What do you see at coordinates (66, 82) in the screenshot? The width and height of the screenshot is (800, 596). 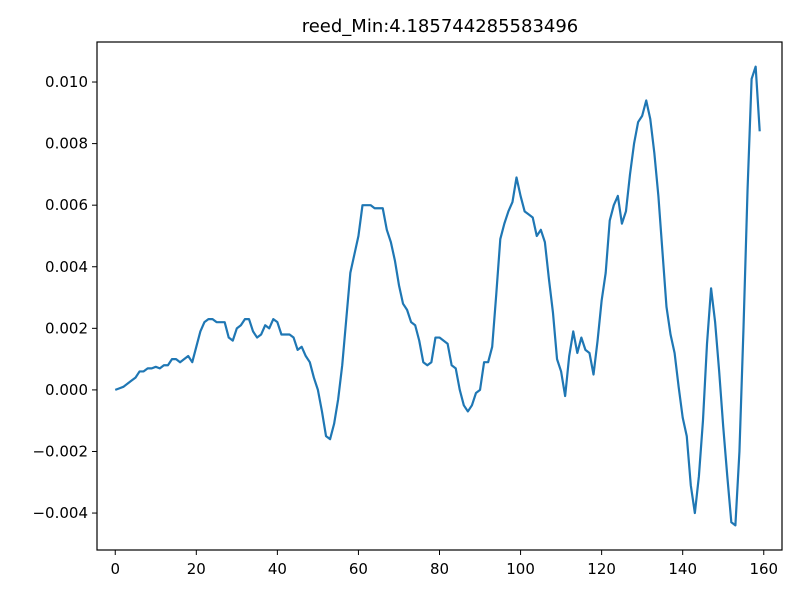 I see `y-tick-label: 0.010` at bounding box center [66, 82].